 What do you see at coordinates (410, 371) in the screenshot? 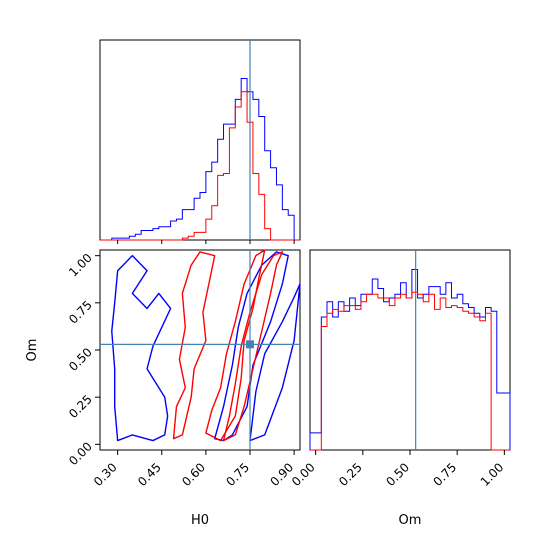
I see `om-hist-red-series` at bounding box center [410, 371].